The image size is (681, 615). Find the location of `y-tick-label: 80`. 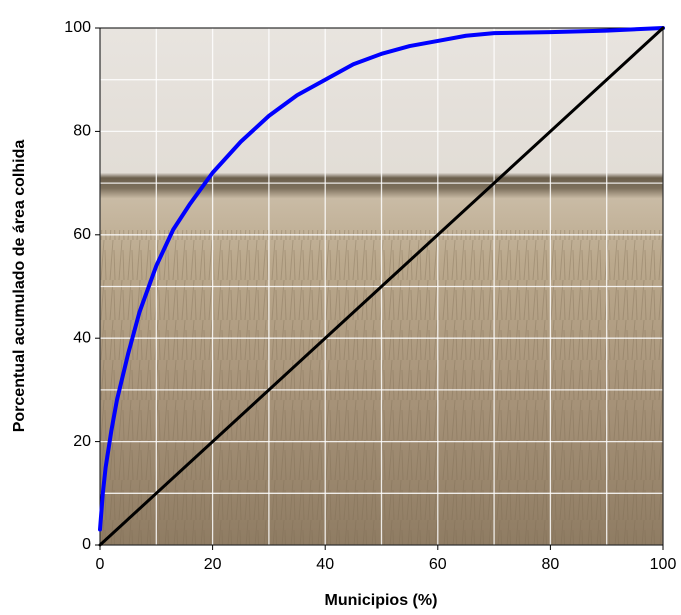

y-tick-label: 80 is located at coordinates (82, 131).